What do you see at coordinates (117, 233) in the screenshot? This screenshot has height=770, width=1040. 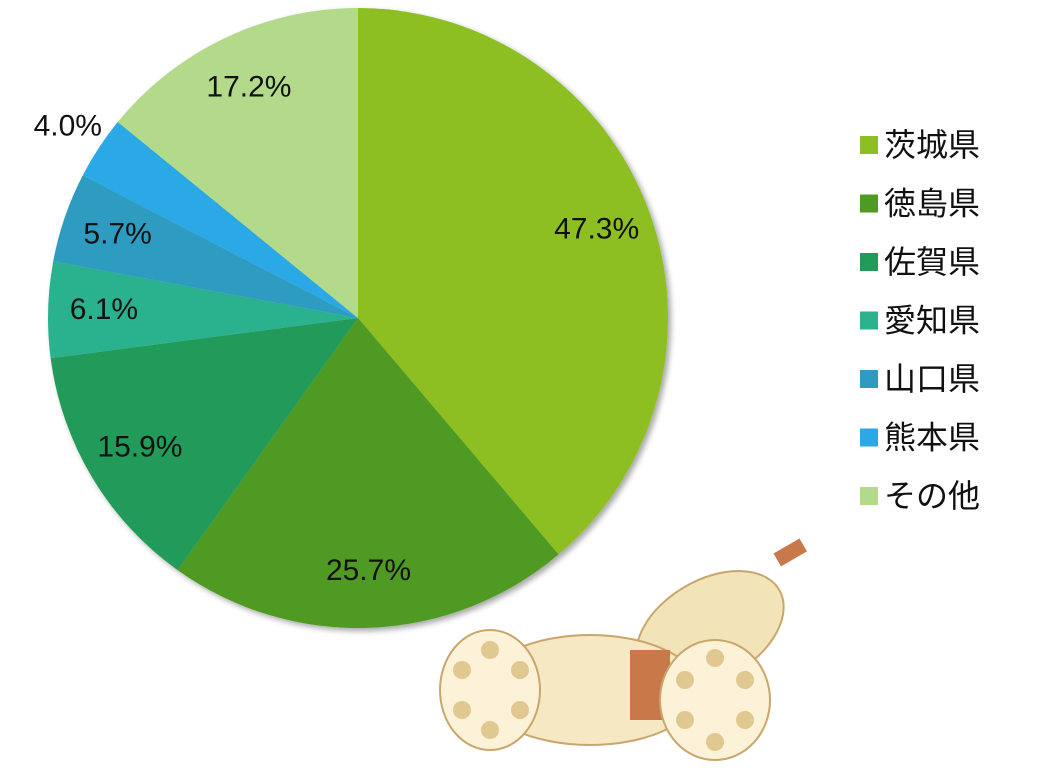 I see `data-label: 5.7%` at bounding box center [117, 233].